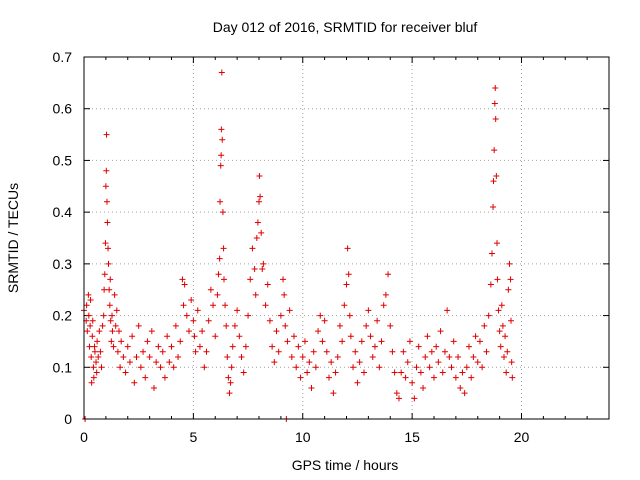 The height and width of the screenshot is (480, 640). Describe the element at coordinates (84, 437) in the screenshot. I see `x-tick-label: 0` at that location.